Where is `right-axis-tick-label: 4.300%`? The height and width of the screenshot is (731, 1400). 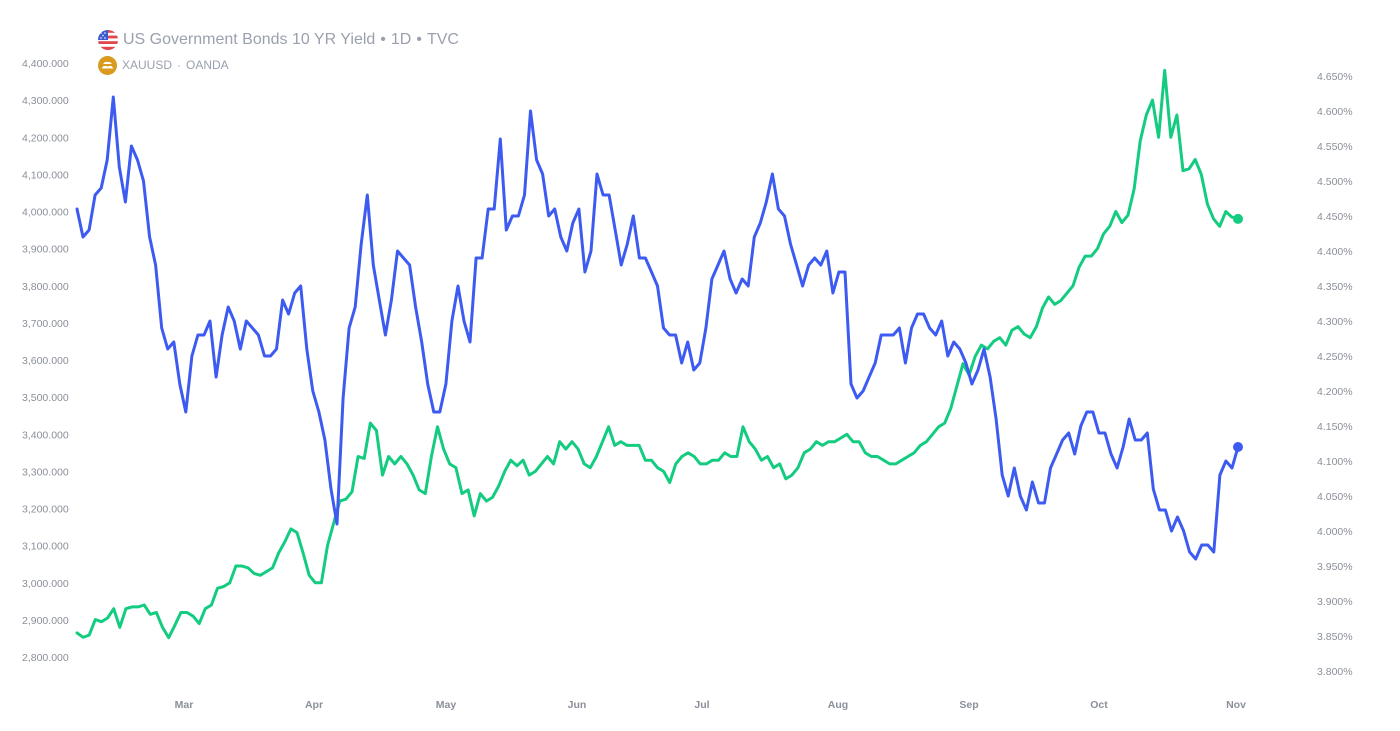 right-axis-tick-label: 4.300% is located at coordinates (1335, 322).